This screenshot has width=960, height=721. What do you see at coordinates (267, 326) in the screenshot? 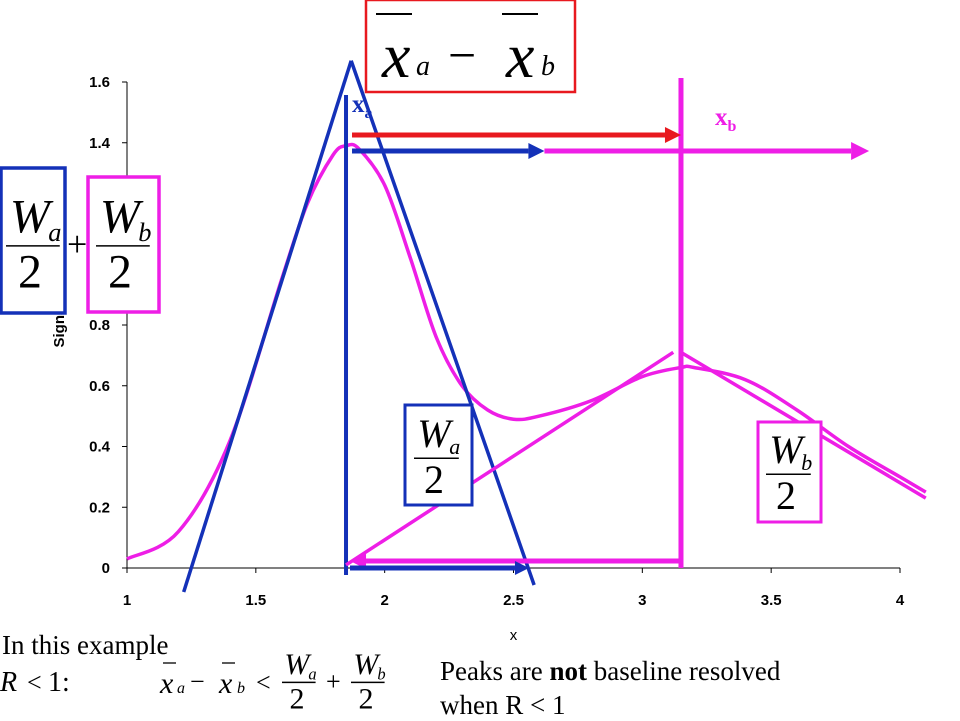
I see `tangent-a-left` at bounding box center [267, 326].